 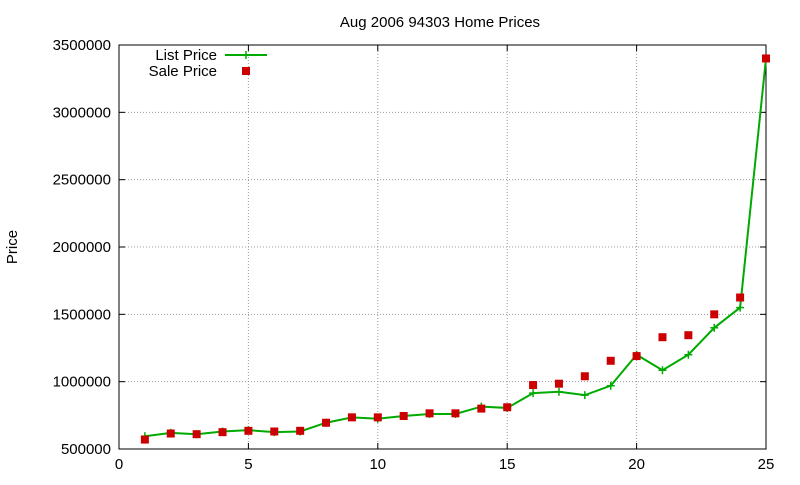 I want to click on y-tick-label: 2500000, so click(x=82, y=180).